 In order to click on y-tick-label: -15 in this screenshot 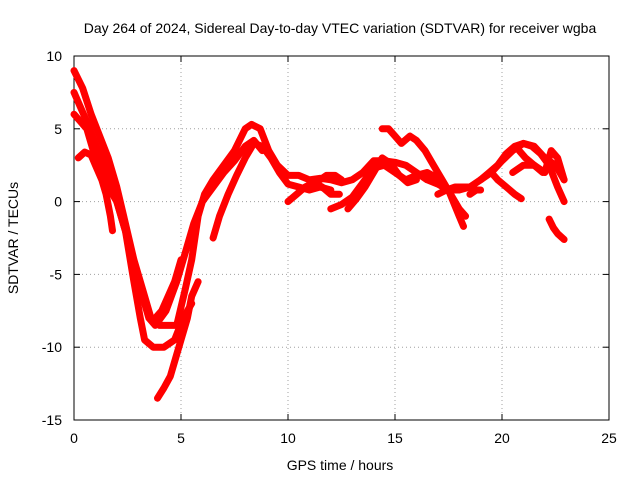, I will do `click(52, 420)`.